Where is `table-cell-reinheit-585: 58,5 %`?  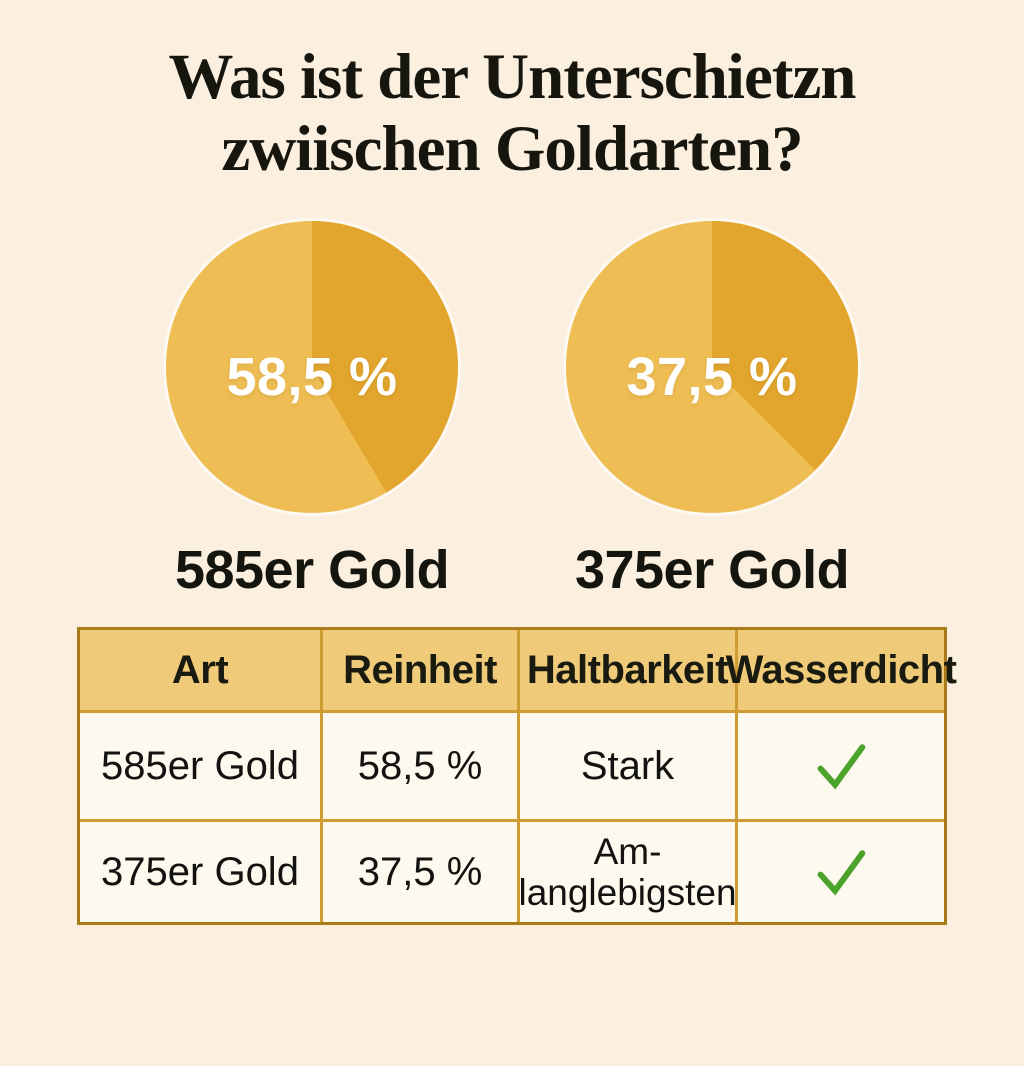
table-cell-reinheit-585: 58,5 % is located at coordinates (420, 766).